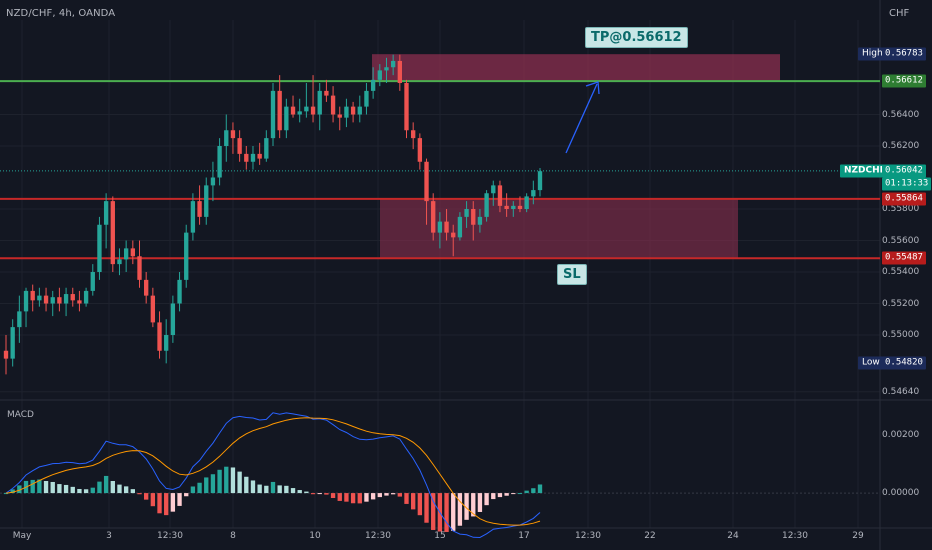 Image resolution: width=932 pixels, height=550 pixels. Describe the element at coordinates (20, 415) in the screenshot. I see `macd-label: MACD` at that location.